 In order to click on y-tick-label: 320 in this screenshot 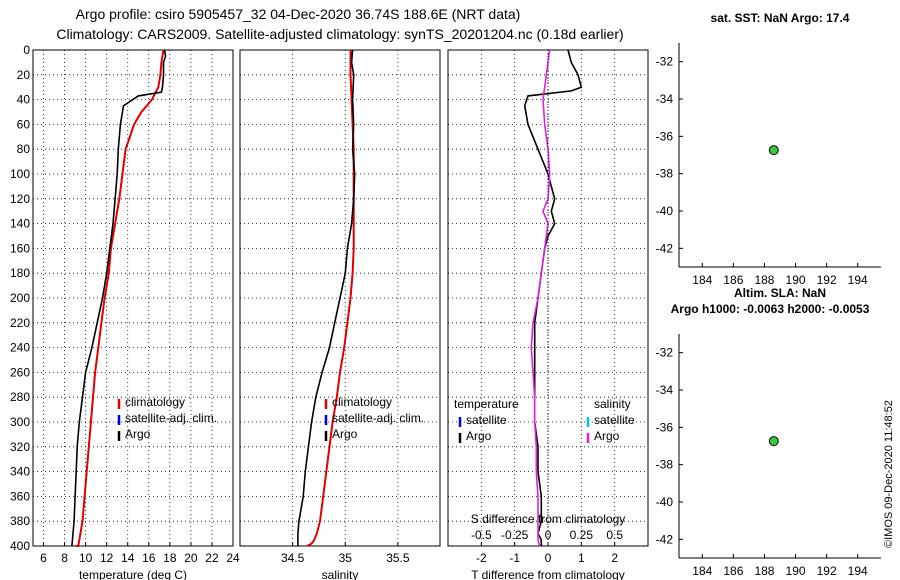, I will do `click(20, 447)`.